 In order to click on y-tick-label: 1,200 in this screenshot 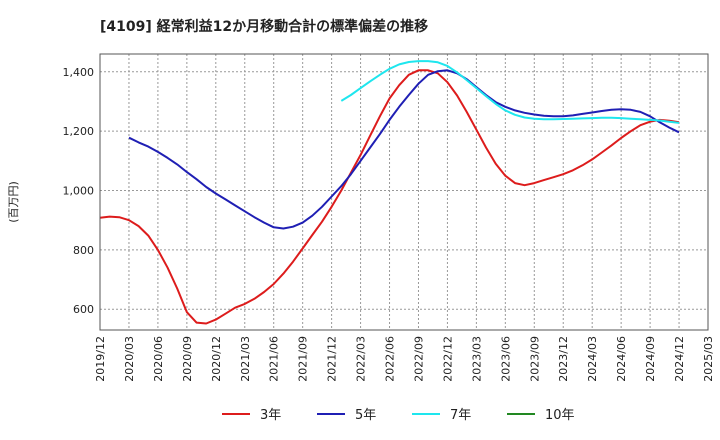, I will do `click(79, 131)`.